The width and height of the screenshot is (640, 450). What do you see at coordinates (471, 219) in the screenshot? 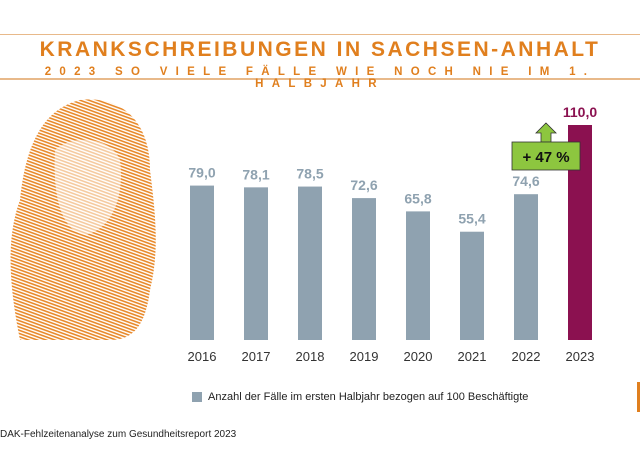
I see `value-label: 55,4` at bounding box center [471, 219].